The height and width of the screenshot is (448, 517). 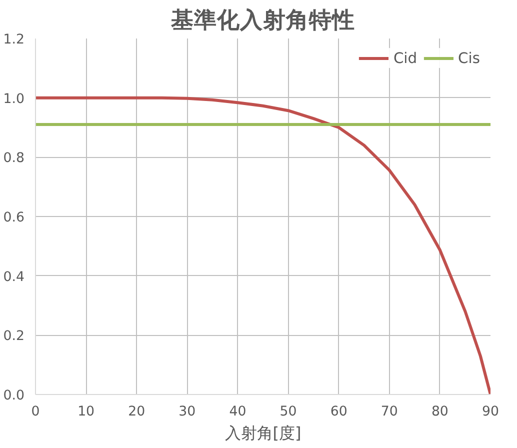 I want to click on x-tick-label: 20, so click(x=137, y=412).